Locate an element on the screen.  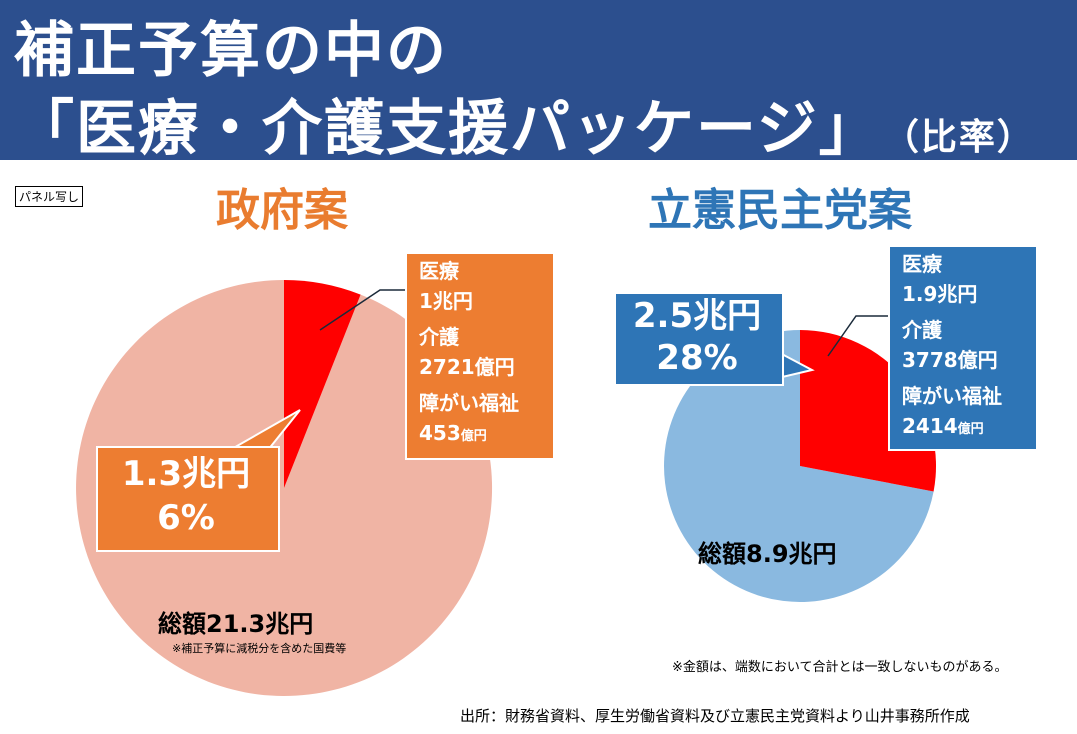
gov-breakdown-name-1: 医療 is located at coordinates (439, 271).